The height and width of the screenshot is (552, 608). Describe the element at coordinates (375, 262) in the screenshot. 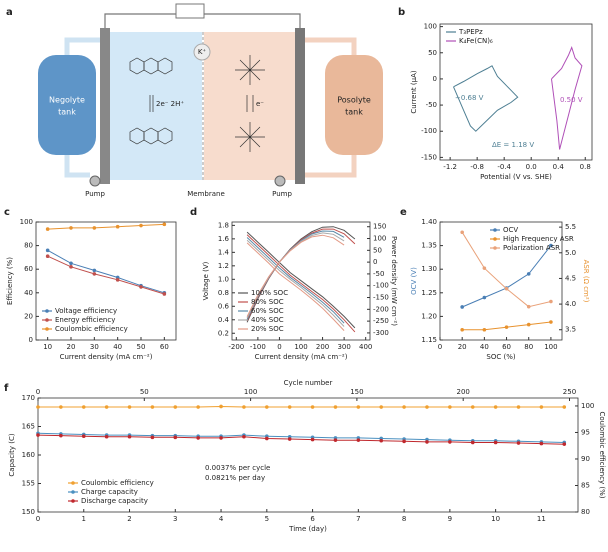

I see `y2-tick-label: 0` at that location.